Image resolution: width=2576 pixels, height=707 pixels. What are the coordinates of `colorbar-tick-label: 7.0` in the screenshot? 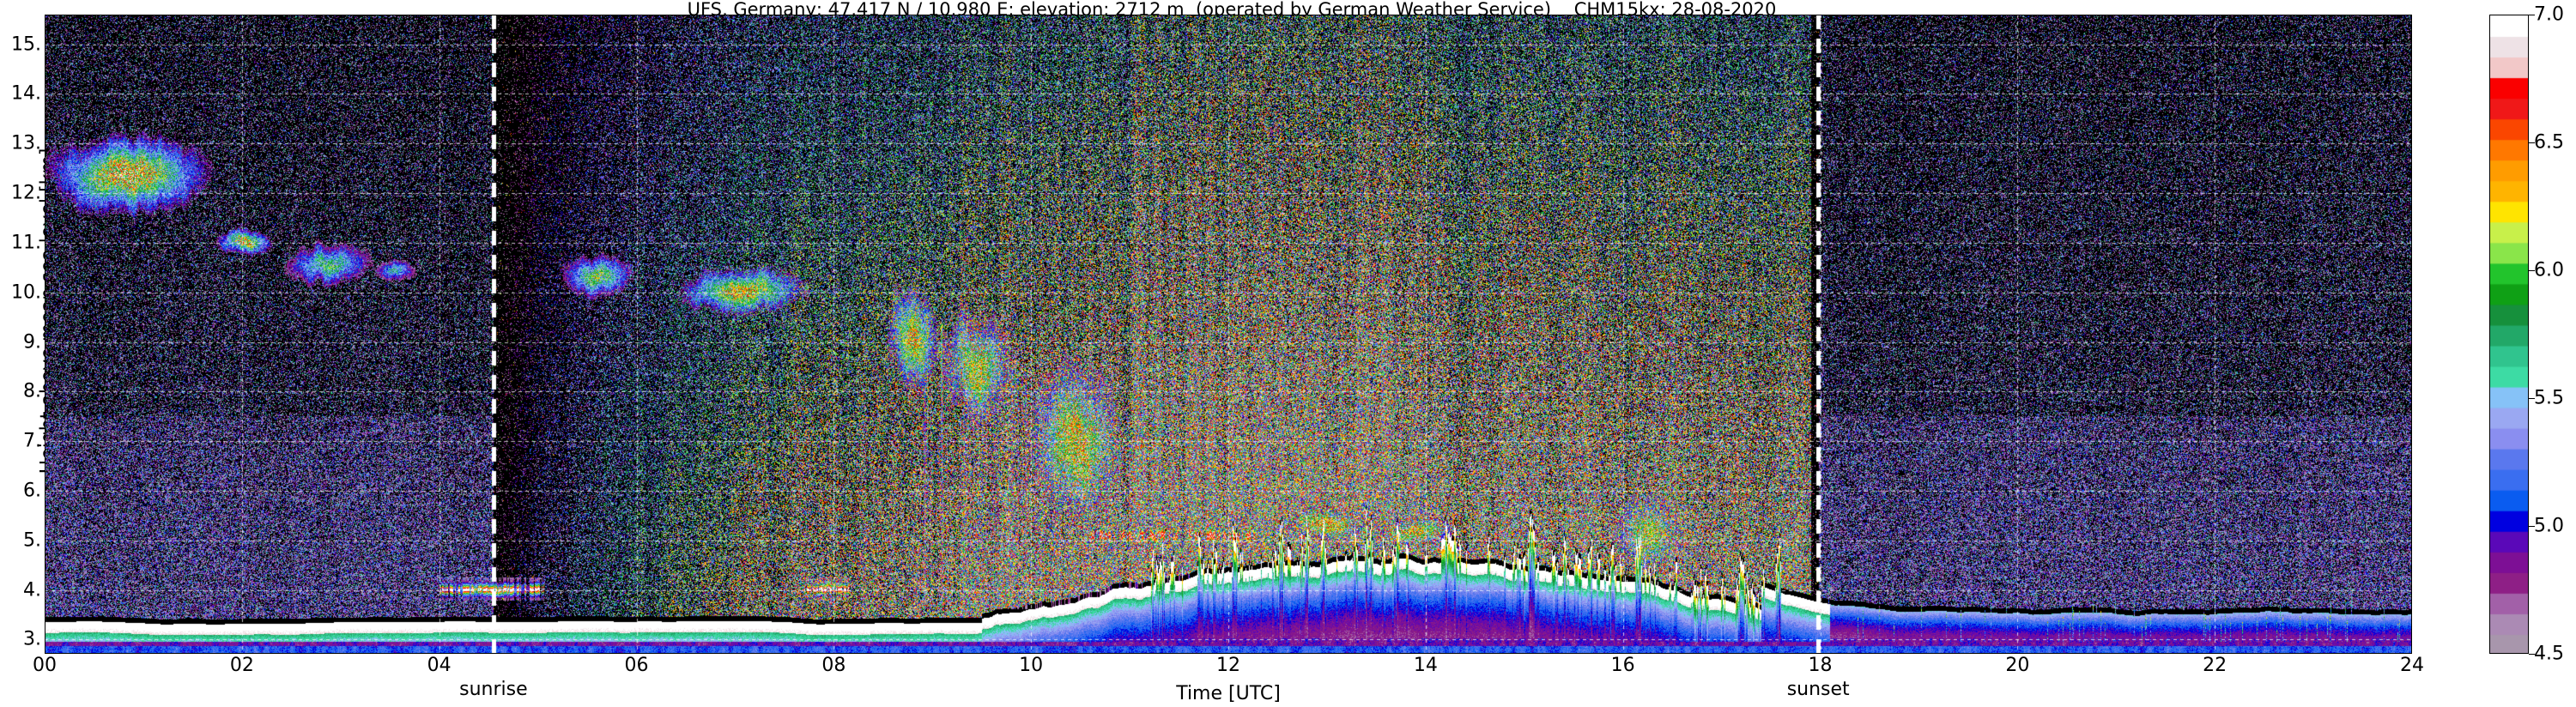 It's located at (2549, 15).